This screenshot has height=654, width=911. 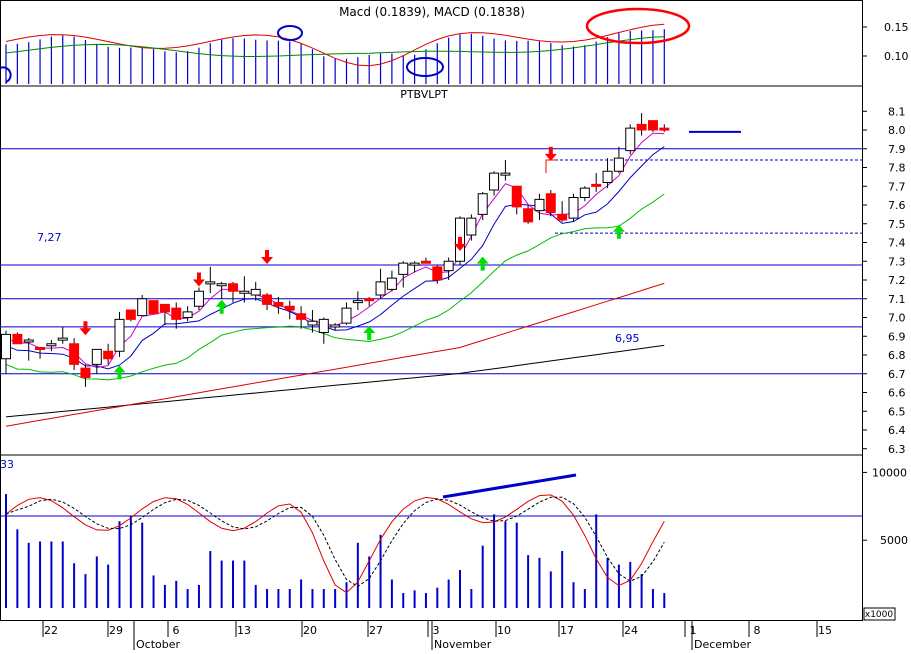 What do you see at coordinates (310, 630) in the screenshot?
I see `x-day-label: 20` at bounding box center [310, 630].